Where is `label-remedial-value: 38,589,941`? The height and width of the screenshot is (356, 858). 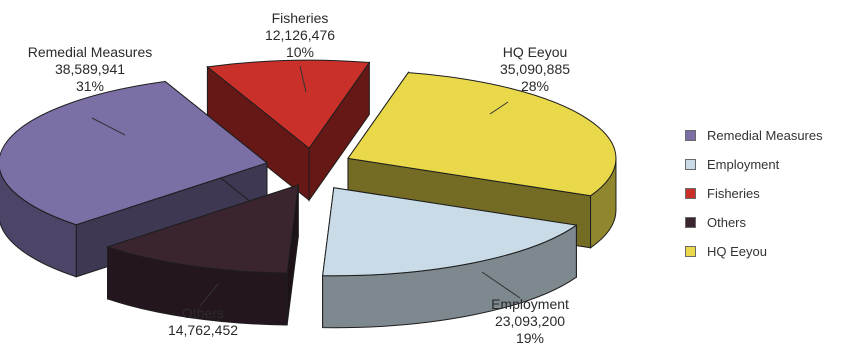
label-remedial-value: 38,589,941 is located at coordinates (90, 69).